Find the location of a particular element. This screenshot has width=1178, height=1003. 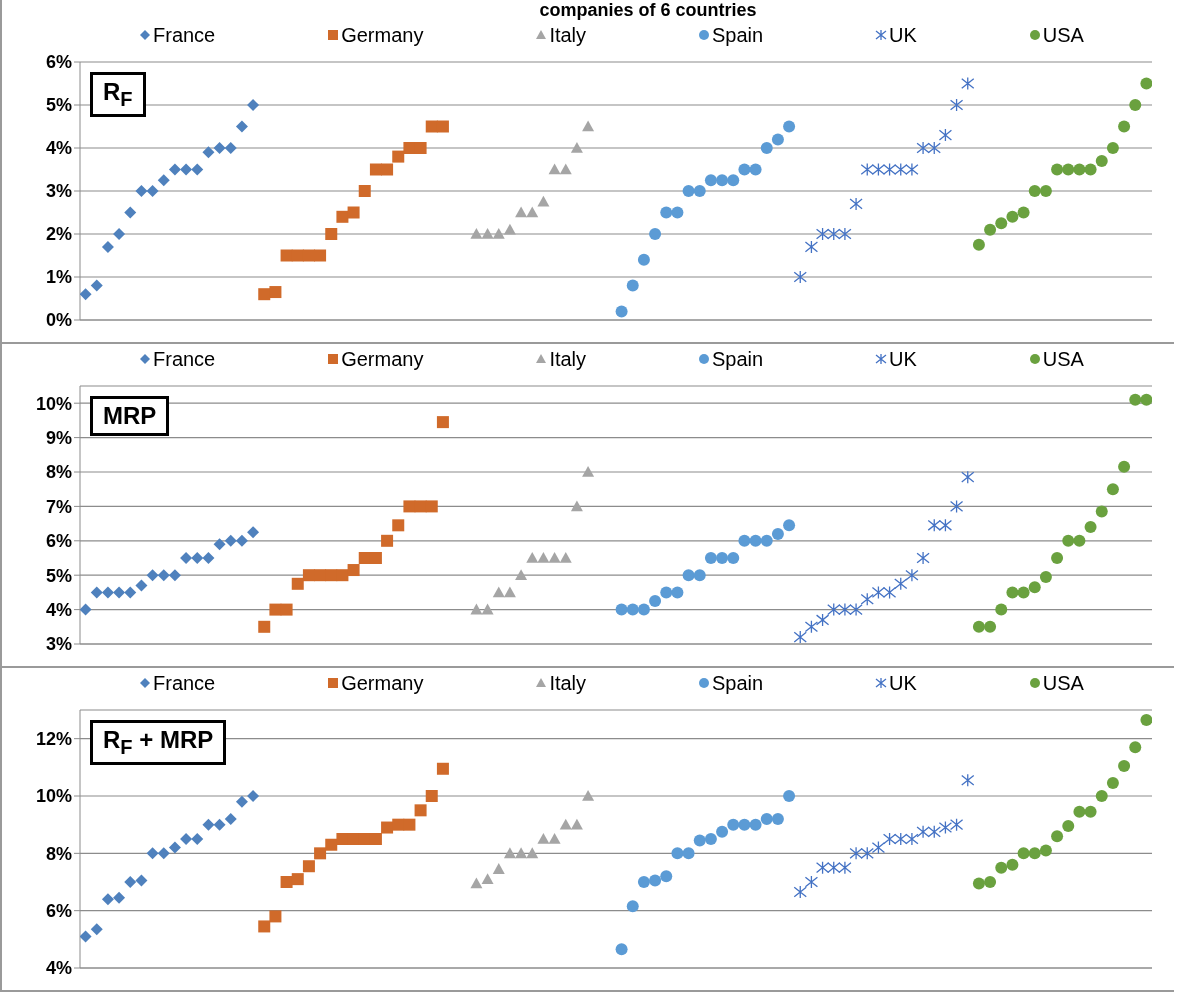

y-tick-label: 4% is located at coordinates (58, 609).